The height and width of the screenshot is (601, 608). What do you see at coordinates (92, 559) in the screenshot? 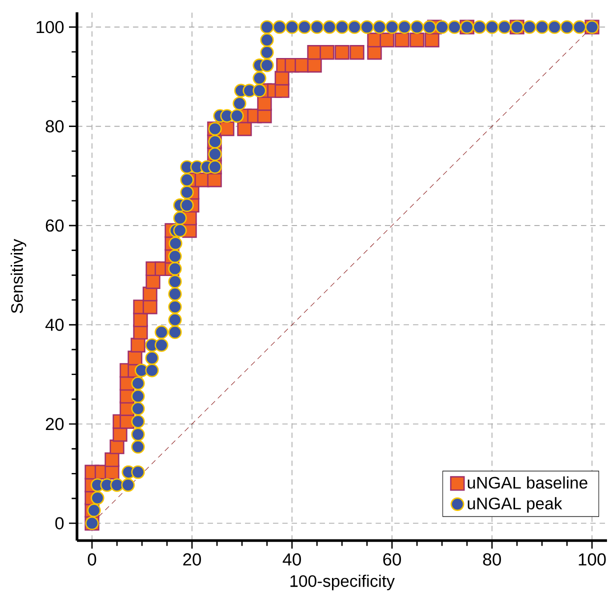
I see `x-tick-label: 0` at bounding box center [92, 559].